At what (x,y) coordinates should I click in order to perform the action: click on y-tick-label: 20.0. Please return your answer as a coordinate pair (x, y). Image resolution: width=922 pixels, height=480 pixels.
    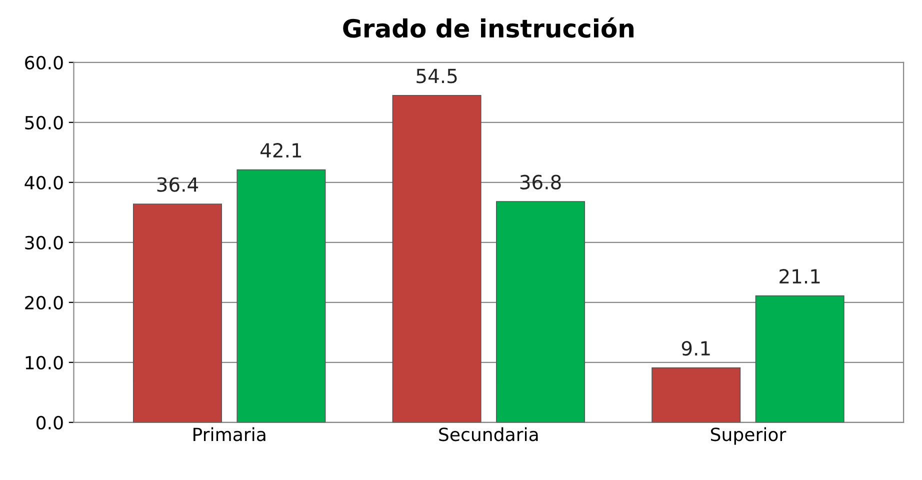
    Looking at the image, I should click on (44, 303).